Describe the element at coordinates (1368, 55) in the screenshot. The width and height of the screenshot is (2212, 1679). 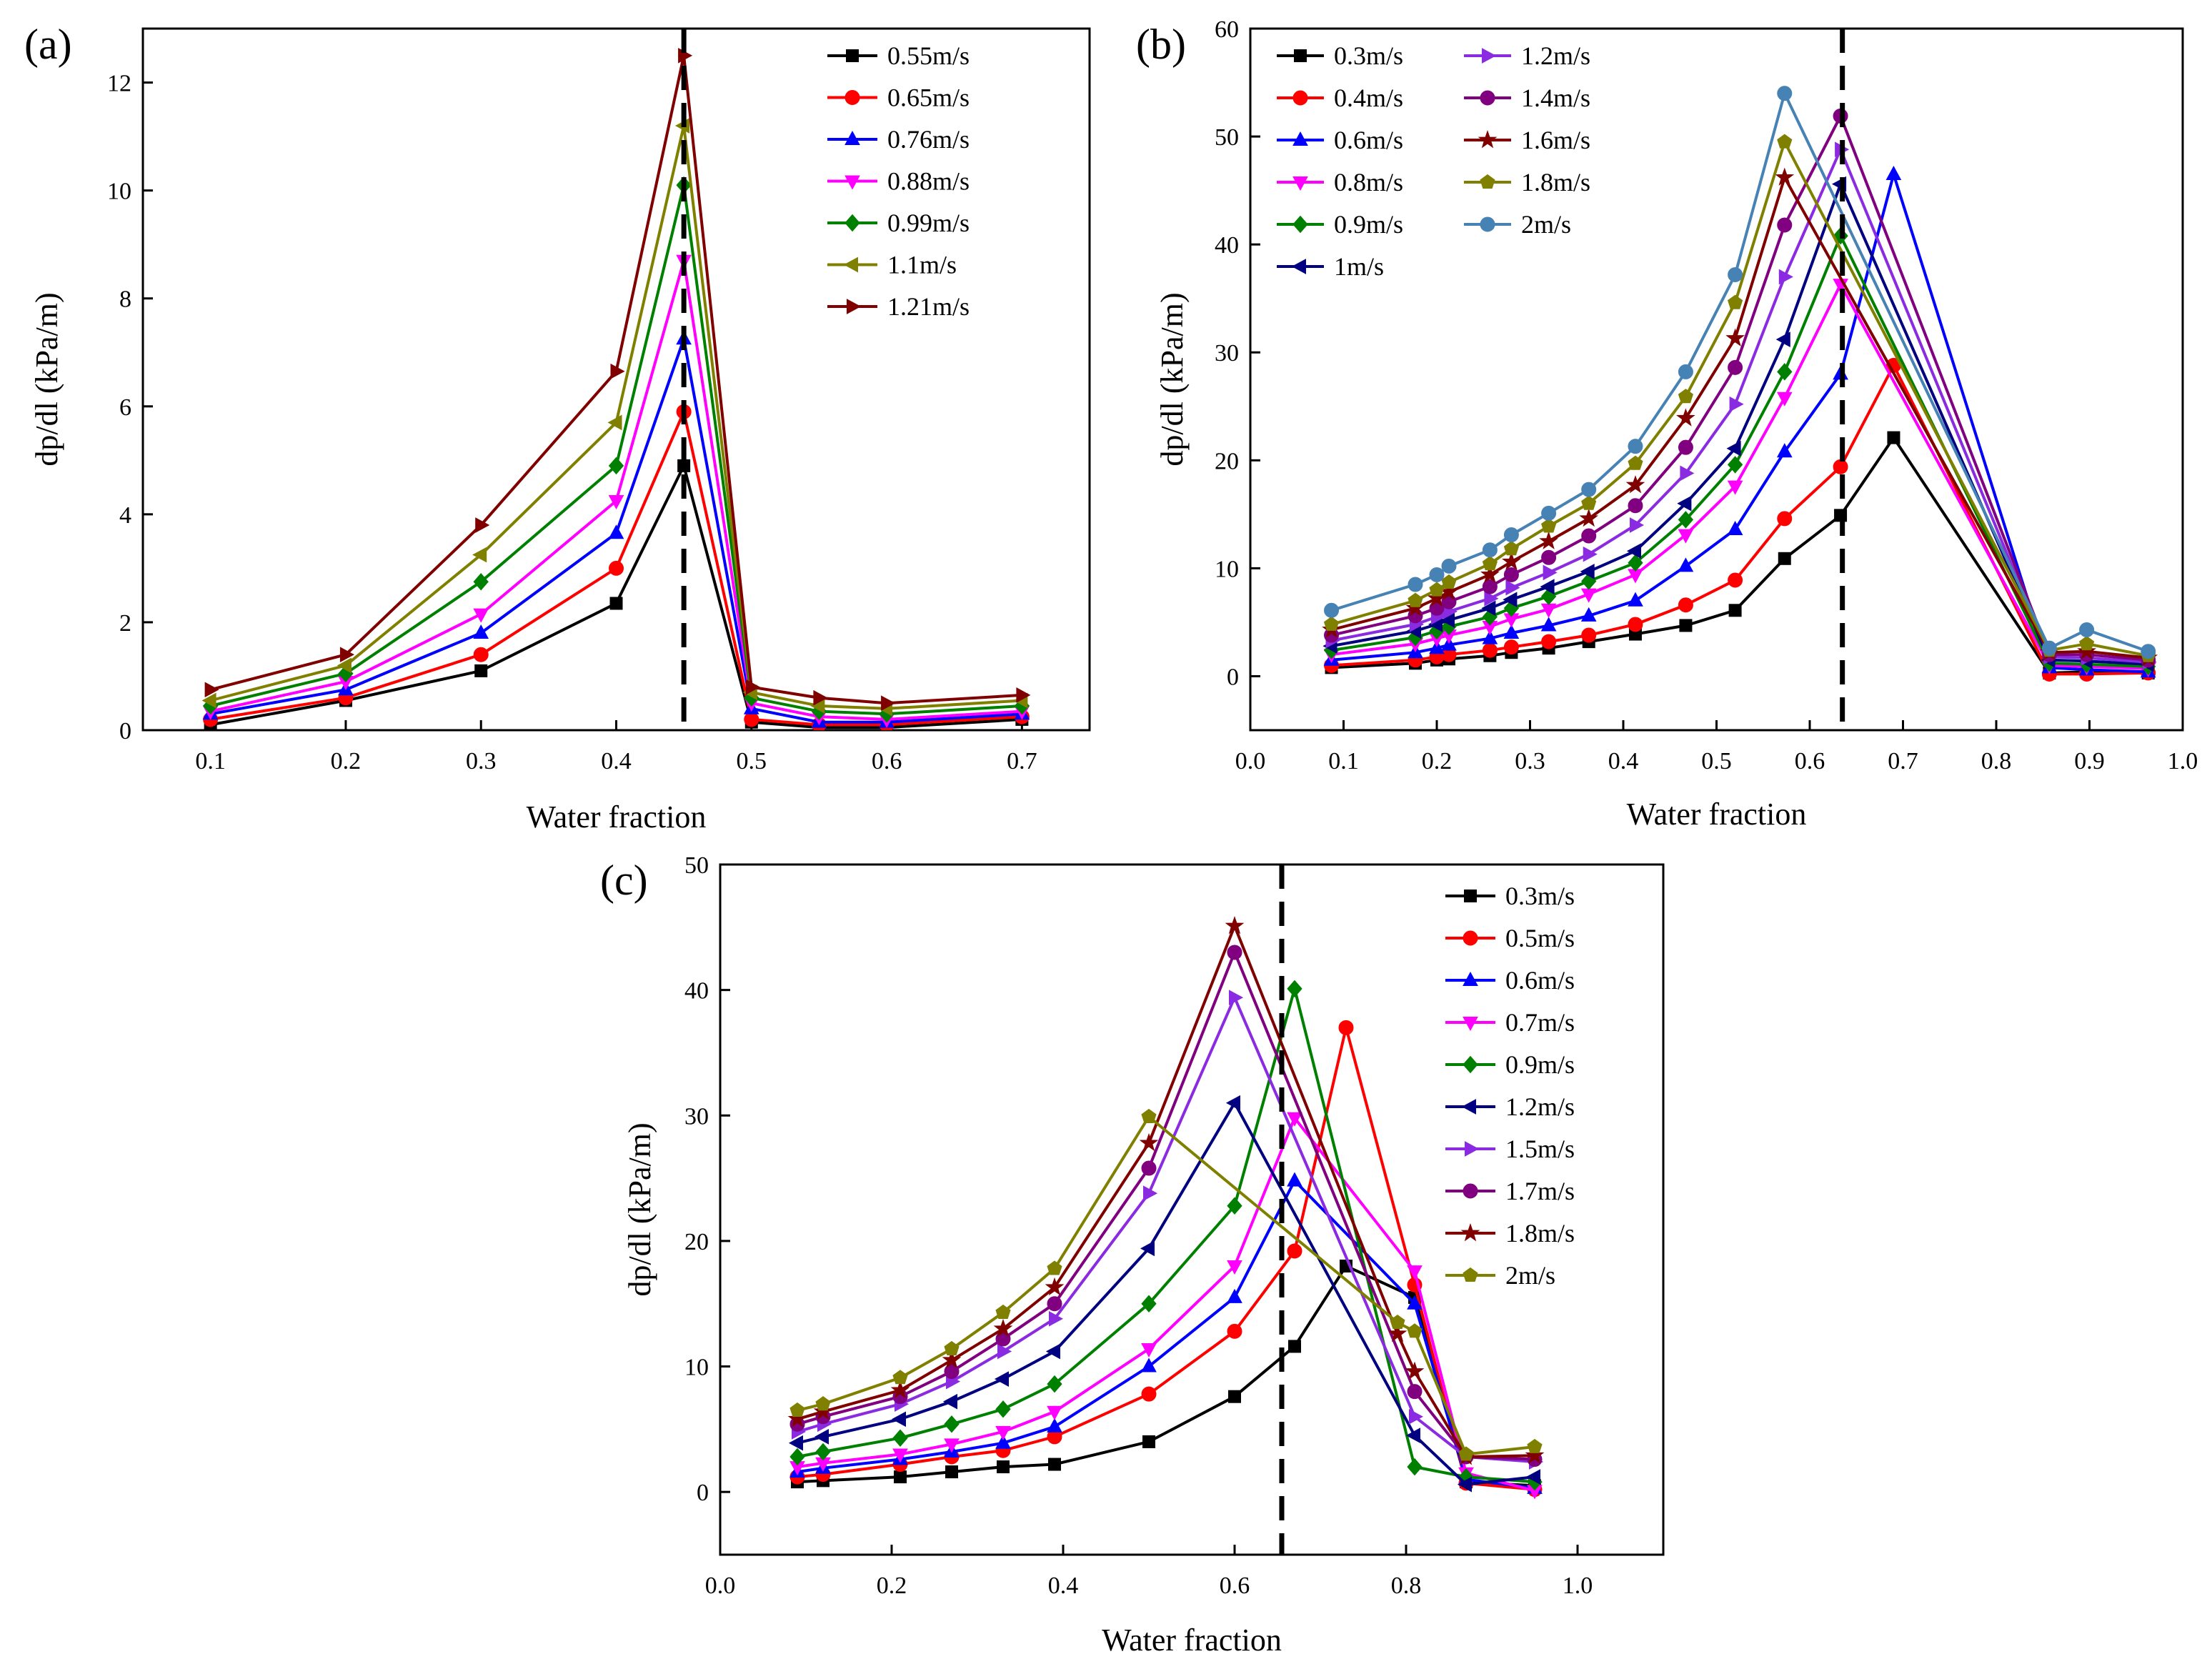
I see `legend-label: 0.3m/s` at that location.